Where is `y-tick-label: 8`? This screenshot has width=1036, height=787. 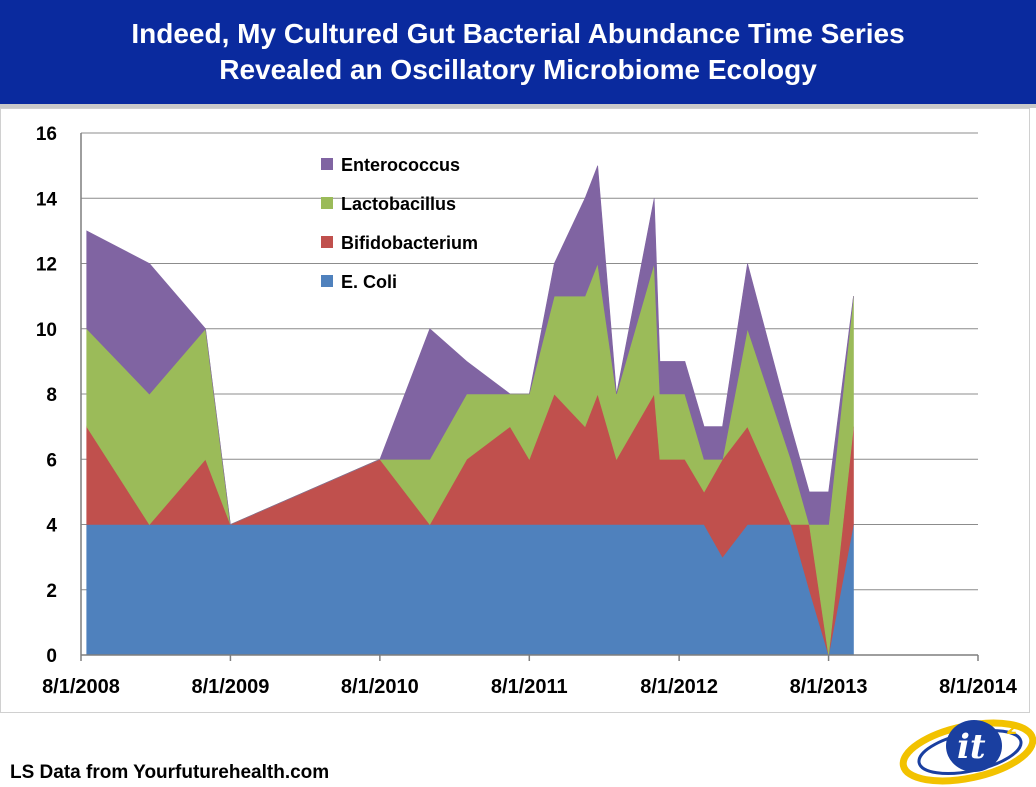 y-tick-label: 8 is located at coordinates (51, 395).